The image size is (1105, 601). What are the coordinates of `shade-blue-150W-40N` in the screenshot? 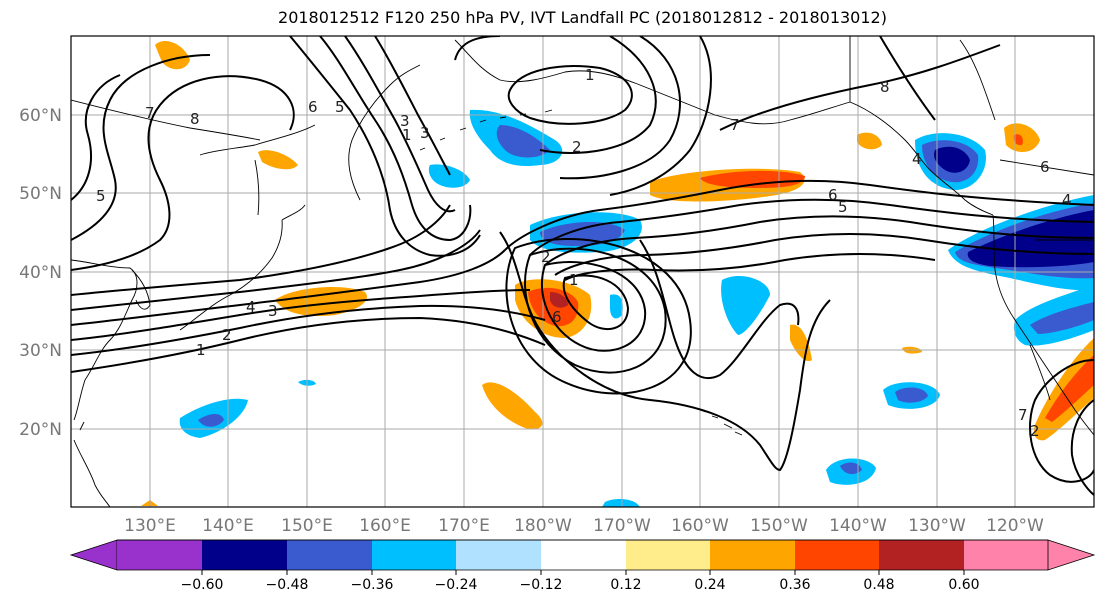 It's located at (745, 305).